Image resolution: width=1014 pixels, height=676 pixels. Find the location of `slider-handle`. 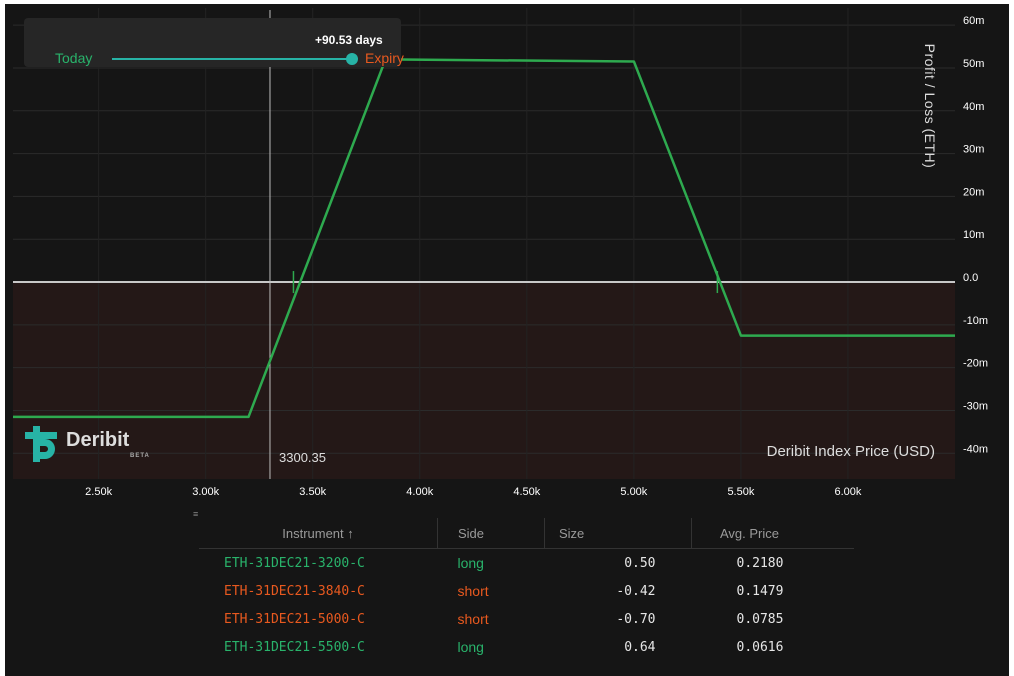

slider-handle is located at coordinates (352, 59).